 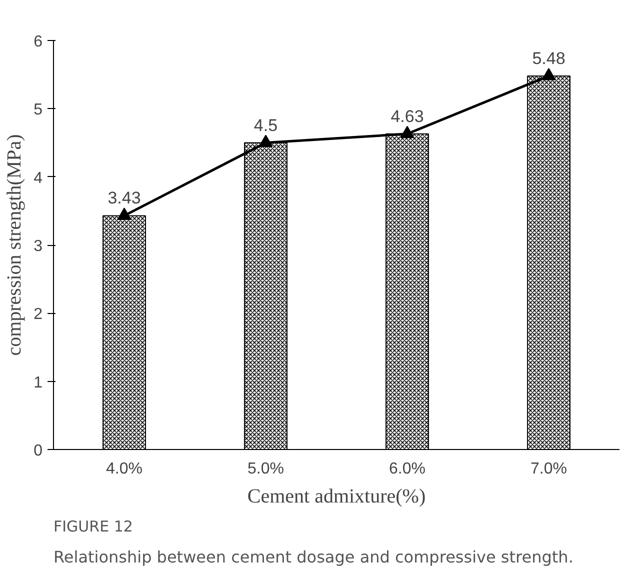 I want to click on y-tick-label: 0, so click(x=38, y=451).